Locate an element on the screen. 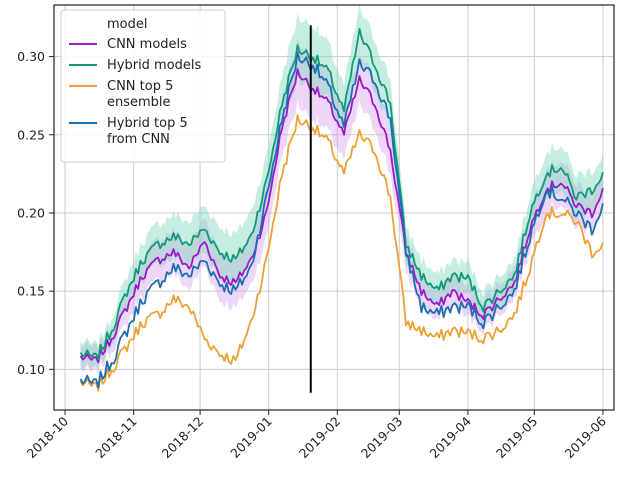 The width and height of the screenshot is (627, 485). x-tick-label-1: 2018-11 is located at coordinates (116, 438).